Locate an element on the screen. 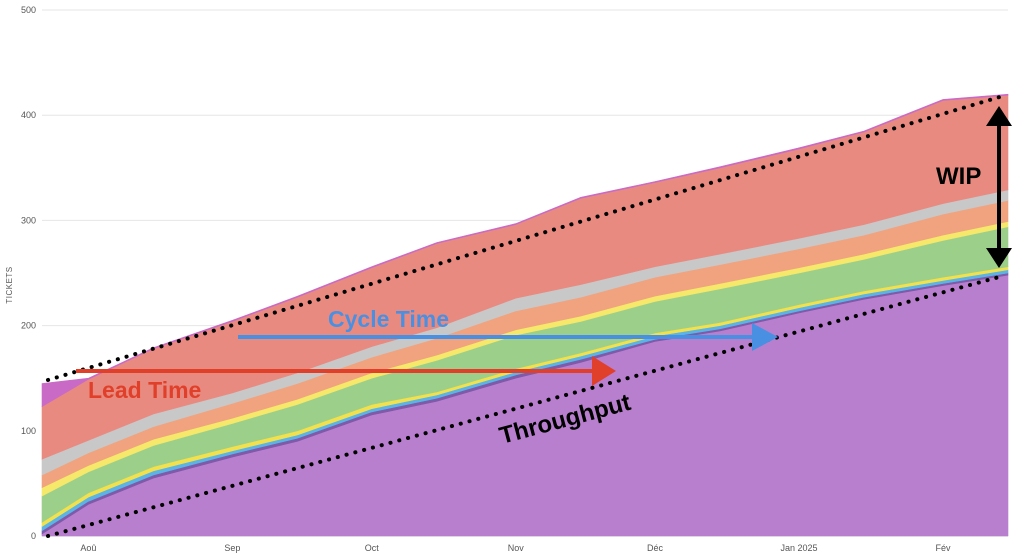 This screenshot has height=560, width=1024. x-axis-ticks: Aoû Sep Oct Nov Déc Jan 2025 Fév is located at coordinates (515, 548).